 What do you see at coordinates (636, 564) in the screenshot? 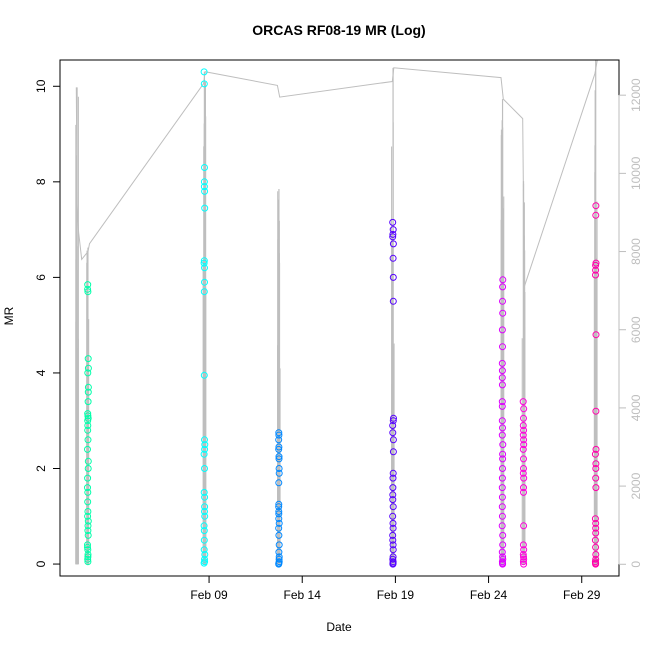
I see `y2-tick-label: 0` at bounding box center [636, 564].